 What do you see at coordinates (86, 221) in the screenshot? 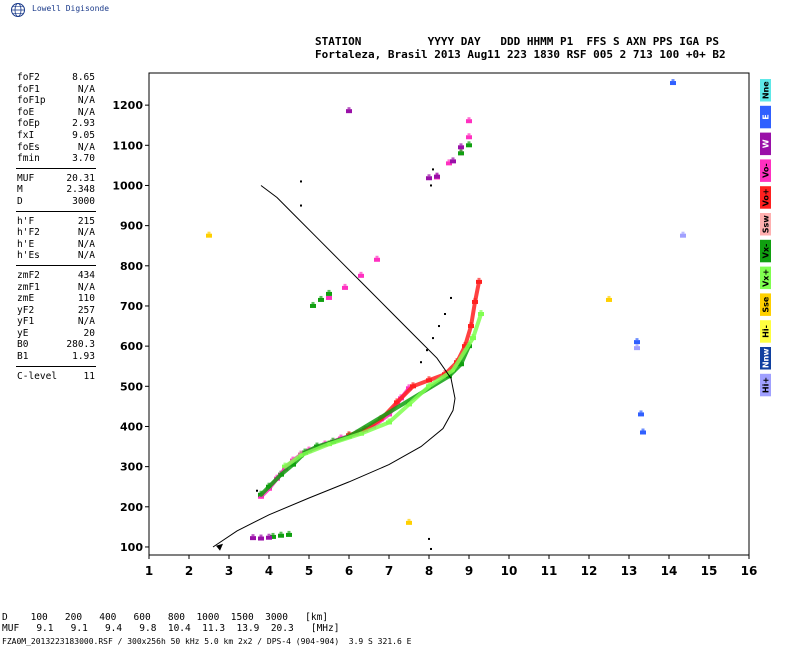
I see `param-value: 215` at bounding box center [86, 221].